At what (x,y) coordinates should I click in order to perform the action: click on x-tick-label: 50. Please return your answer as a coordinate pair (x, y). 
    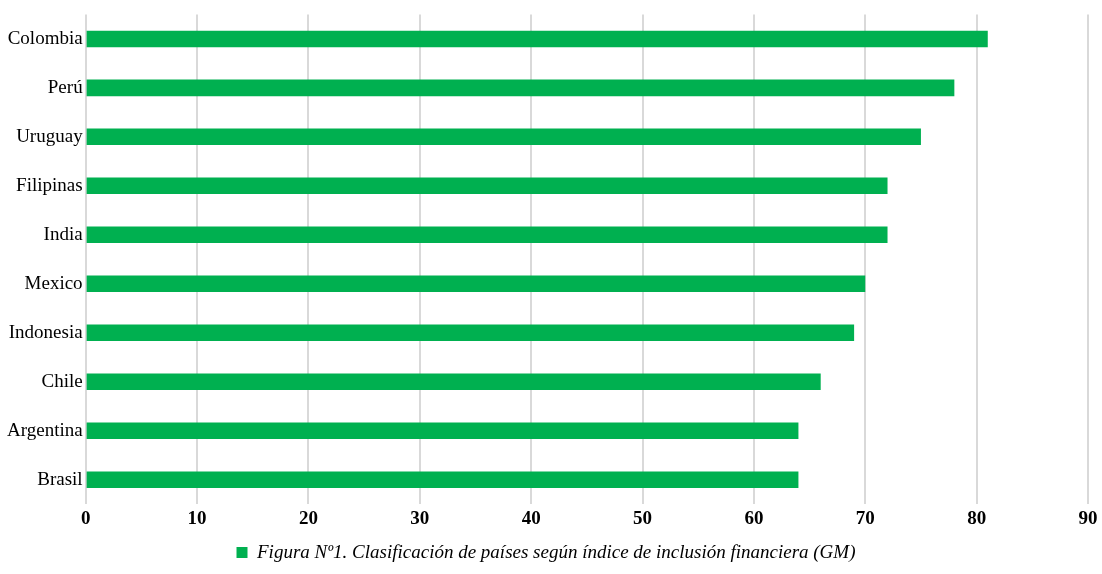
    Looking at the image, I should click on (642, 517).